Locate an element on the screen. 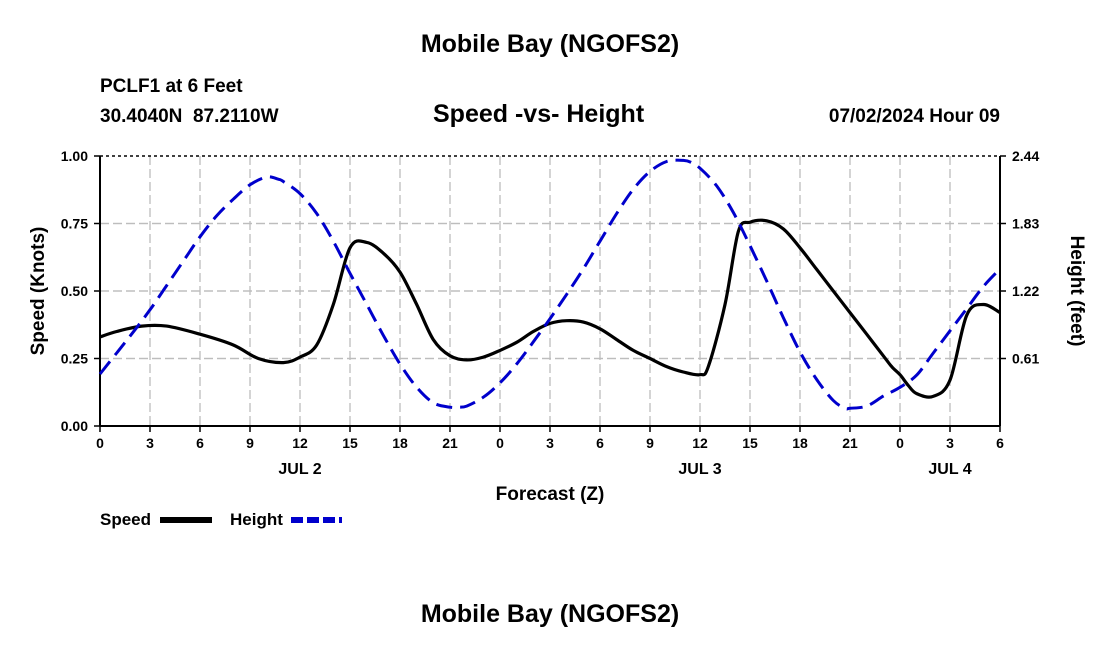 This screenshot has height=650, width=1100. x-date-label: JUL 3 is located at coordinates (699, 469).